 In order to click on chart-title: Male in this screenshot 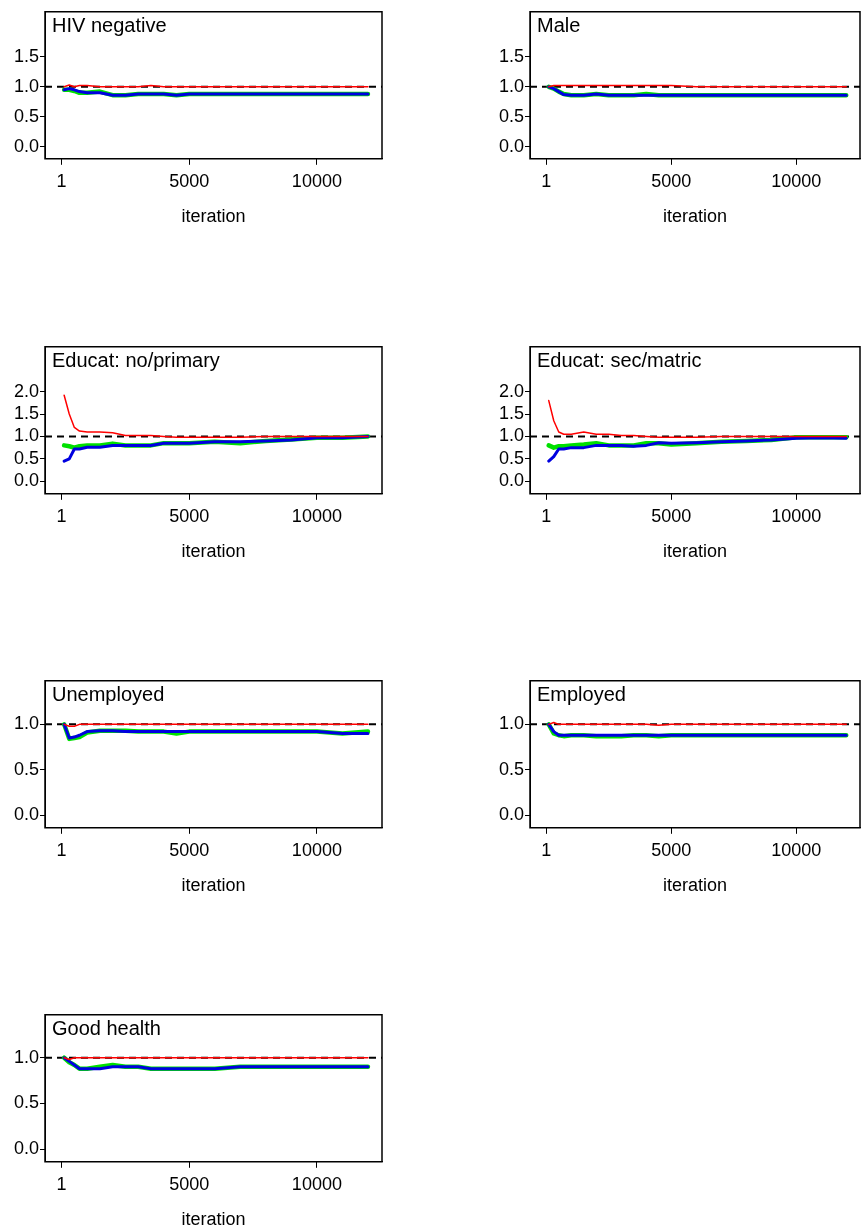, I will do `click(559, 25)`.